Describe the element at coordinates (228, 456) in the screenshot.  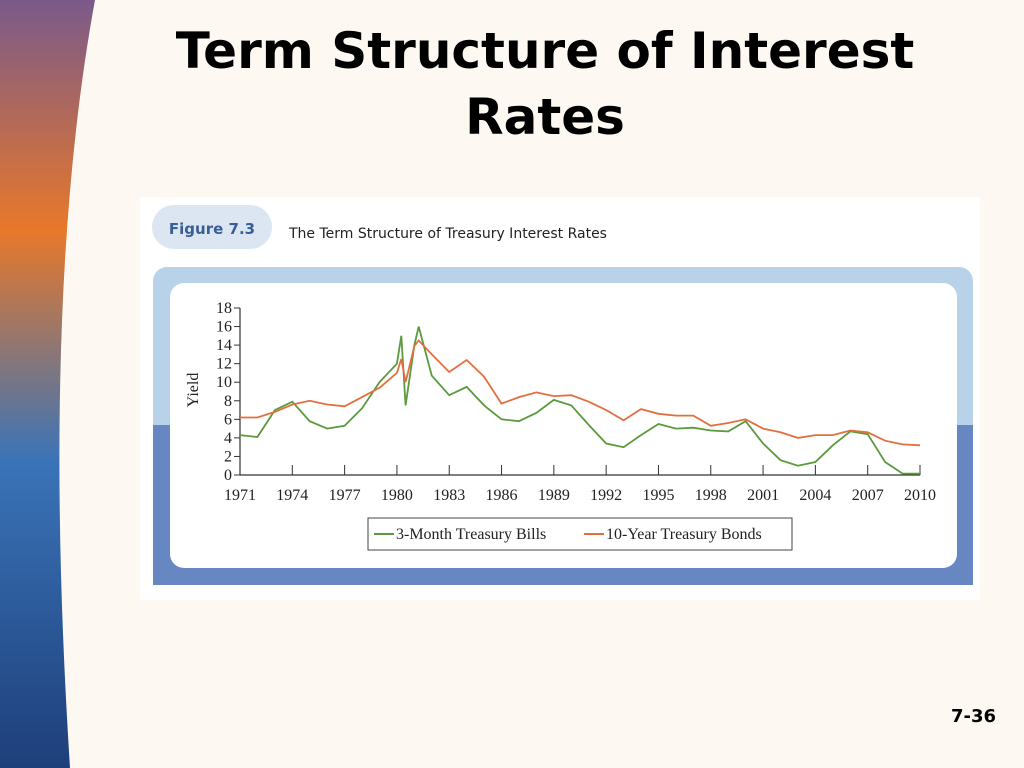
I see `y-tick-label: 2` at that location.